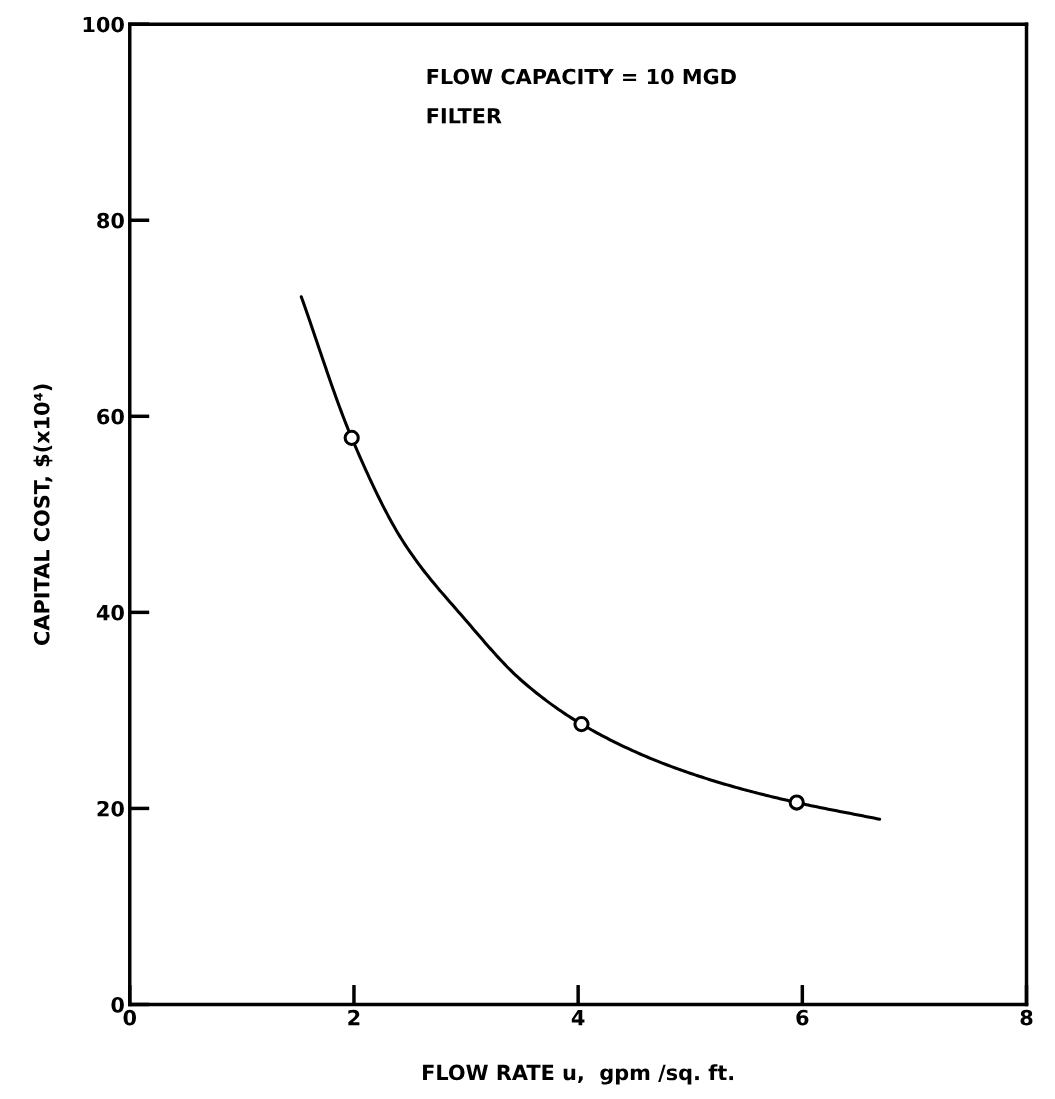 The image size is (1055, 1099). I want to click on y-tick-label: 60, so click(110, 416).